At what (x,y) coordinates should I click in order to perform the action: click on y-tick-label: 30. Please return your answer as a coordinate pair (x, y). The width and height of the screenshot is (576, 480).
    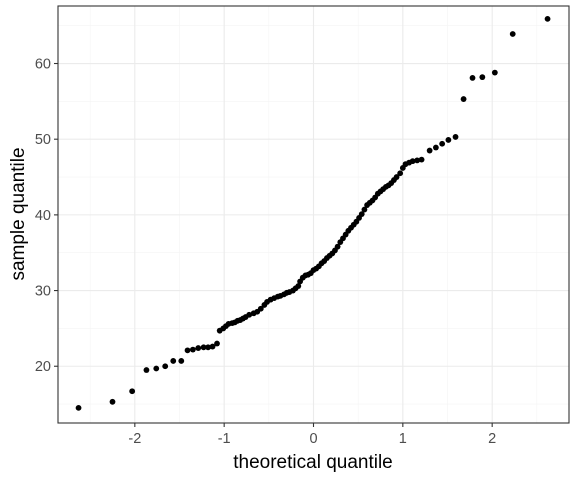
    Looking at the image, I should click on (43, 292).